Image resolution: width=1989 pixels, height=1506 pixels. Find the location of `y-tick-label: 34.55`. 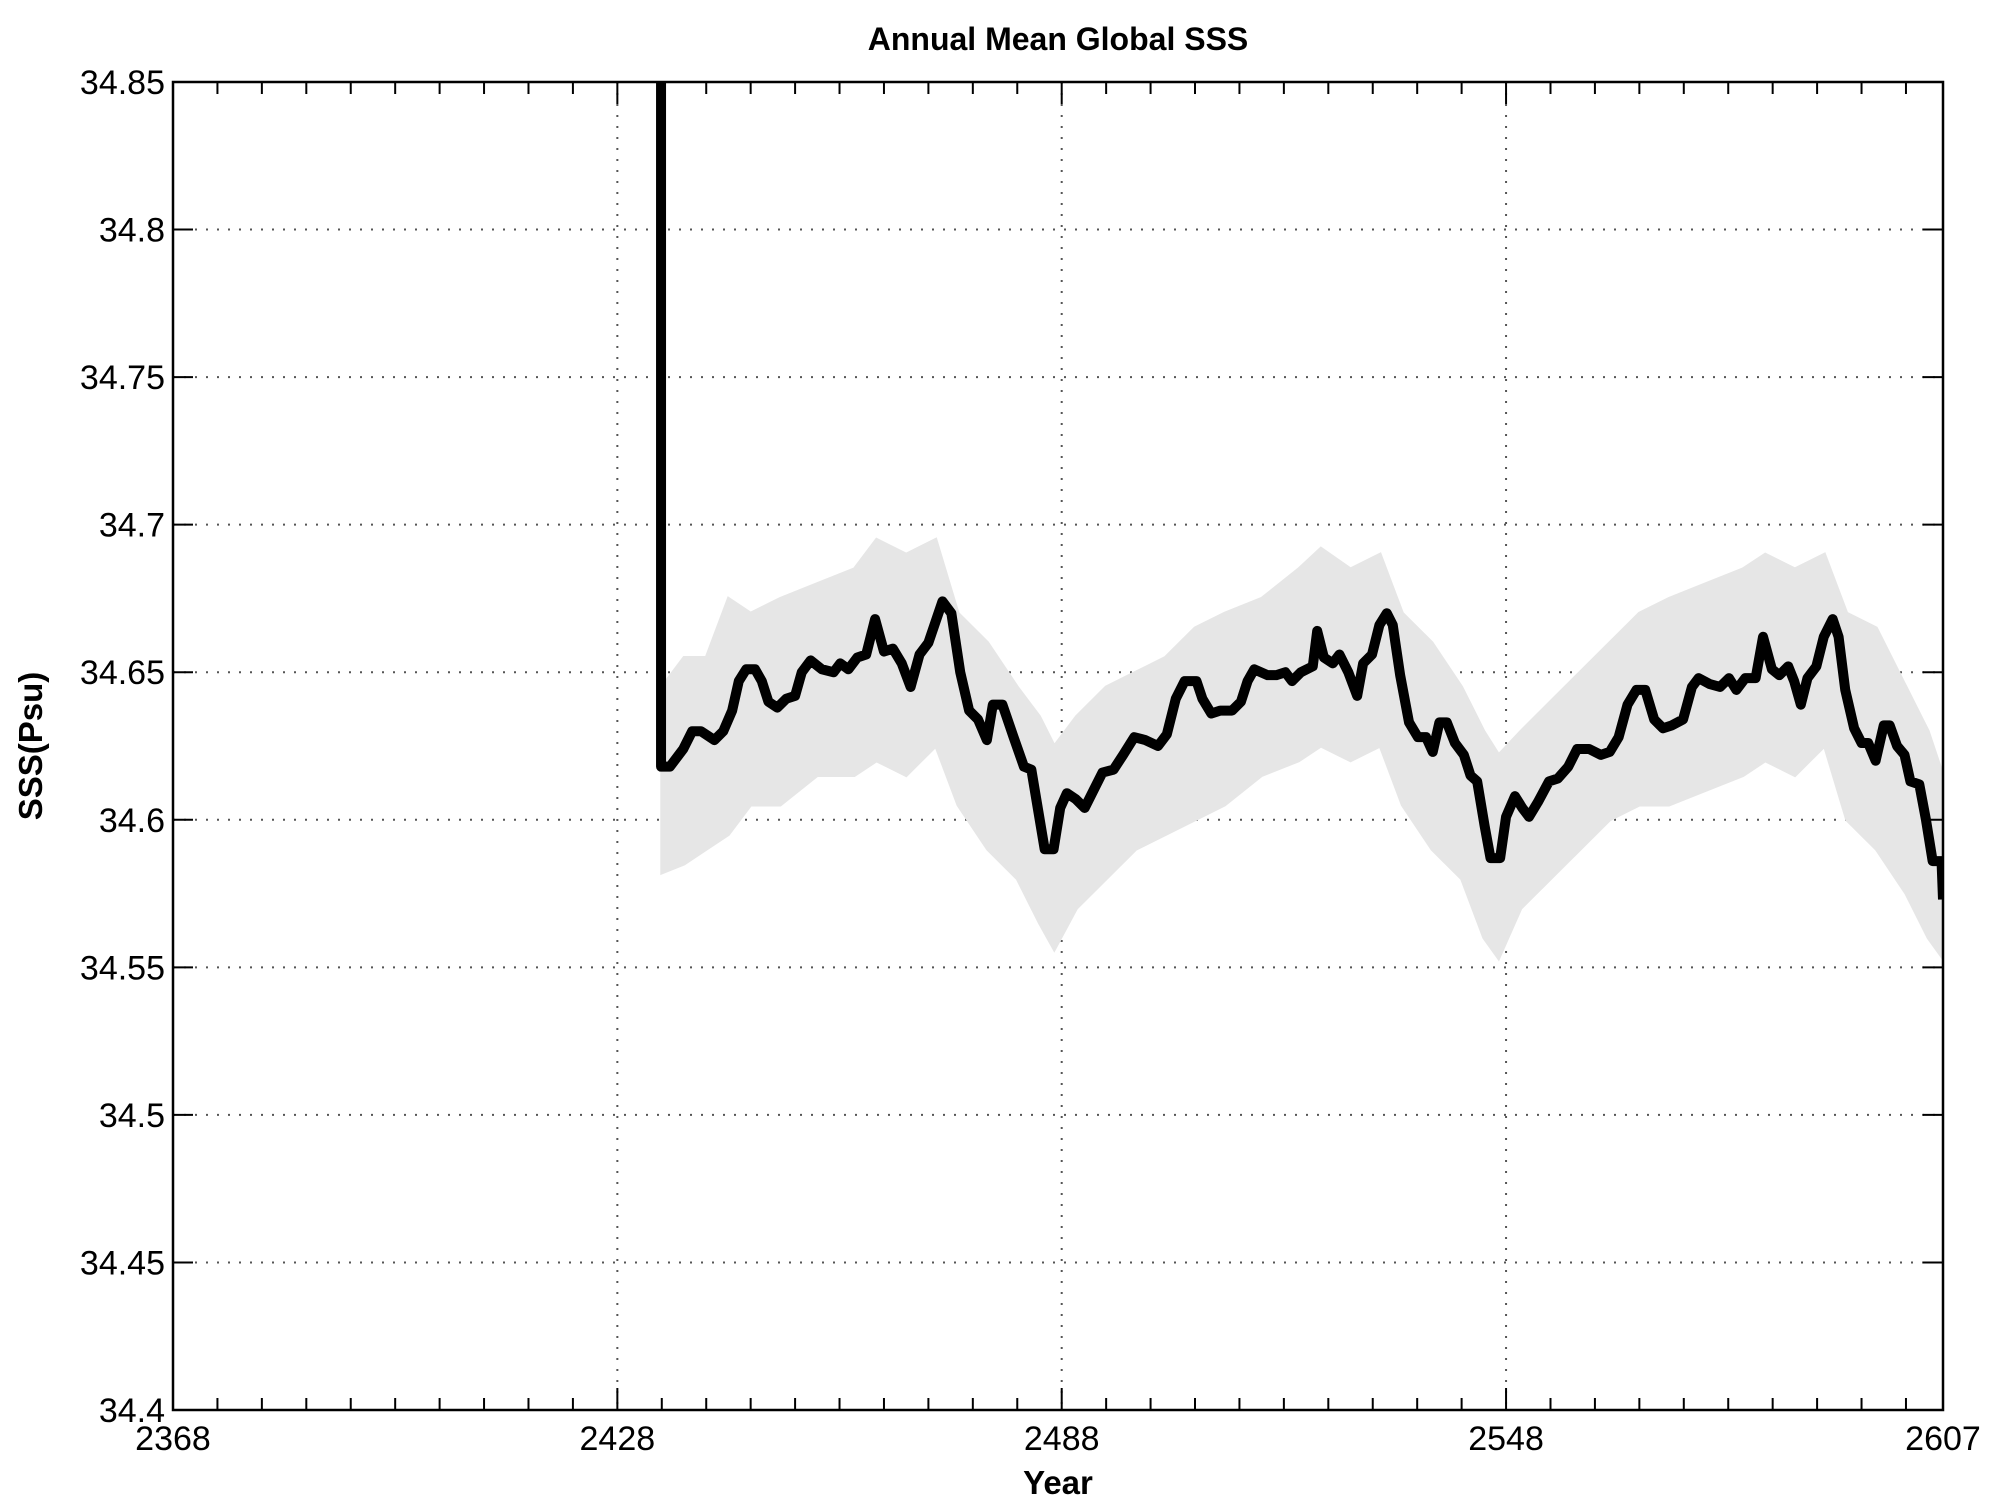

y-tick-label: 34.55 is located at coordinates (122, 968).